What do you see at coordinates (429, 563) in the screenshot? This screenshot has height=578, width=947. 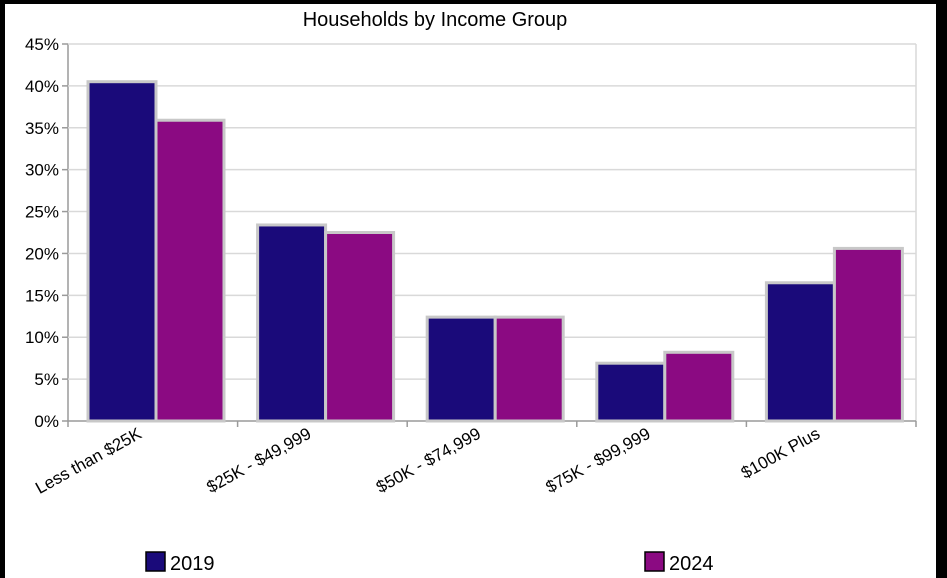 I see `legend: 2019 2024` at bounding box center [429, 563].